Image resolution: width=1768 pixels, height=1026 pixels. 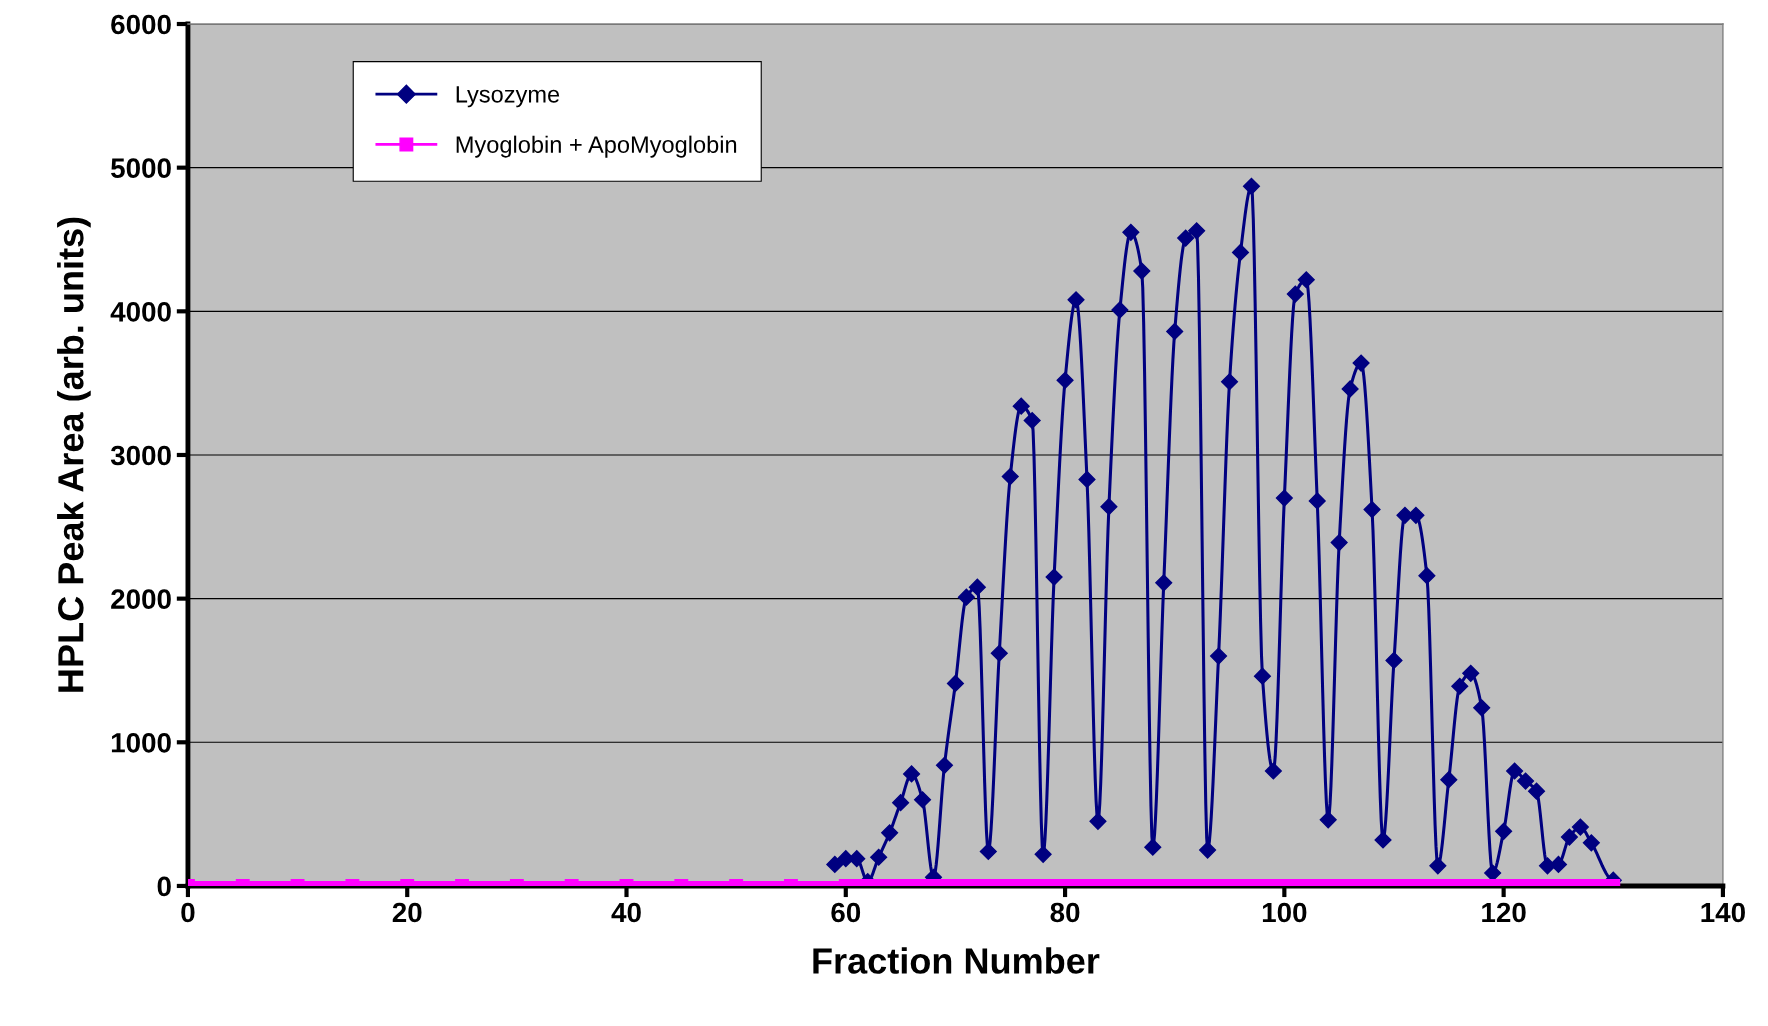 I want to click on legend-label: Myoglobin + ApoMyoglobin, so click(x=596, y=146).